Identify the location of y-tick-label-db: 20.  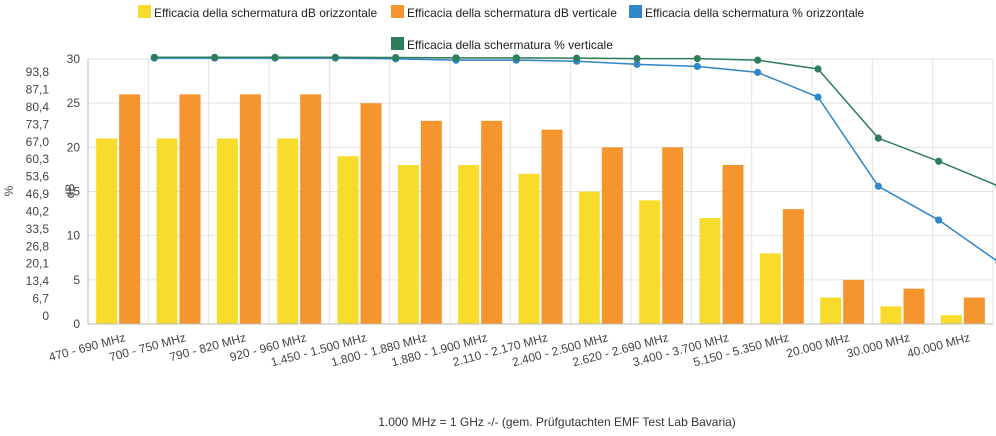
(74, 147).